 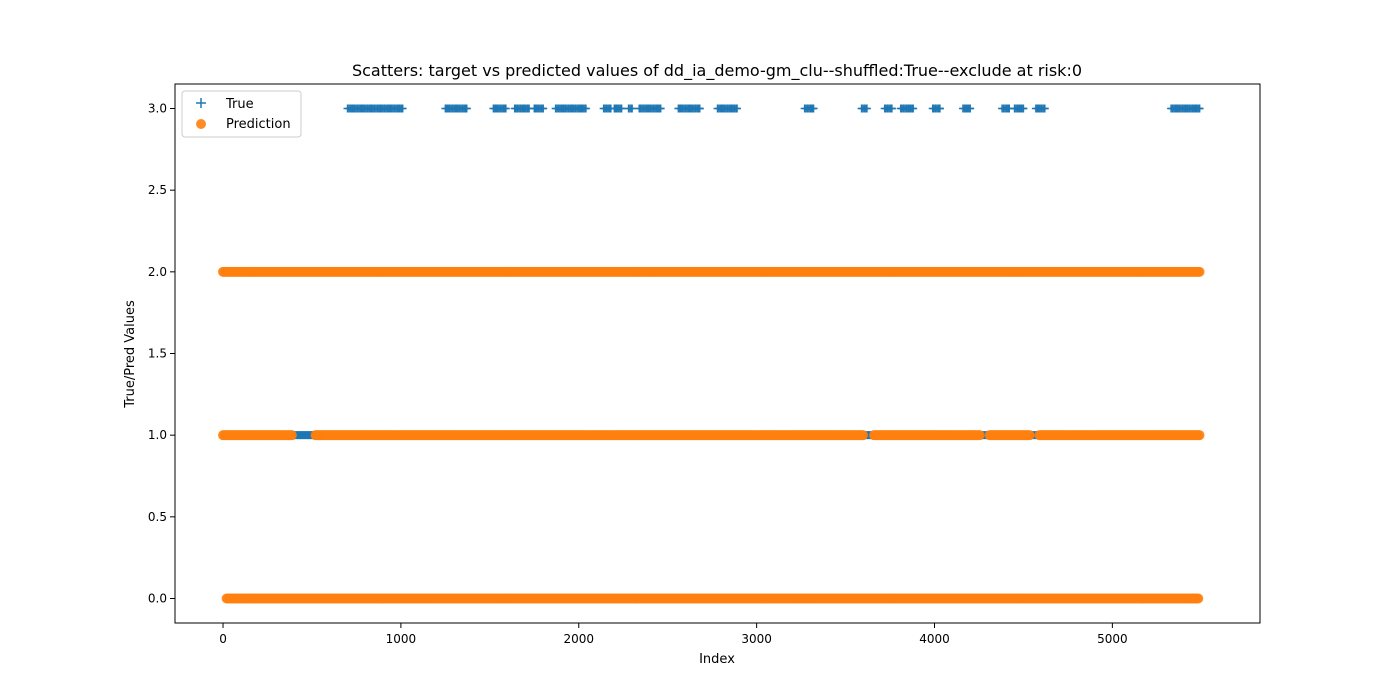 I want to click on x-tick-label: 2000, so click(x=578, y=639).